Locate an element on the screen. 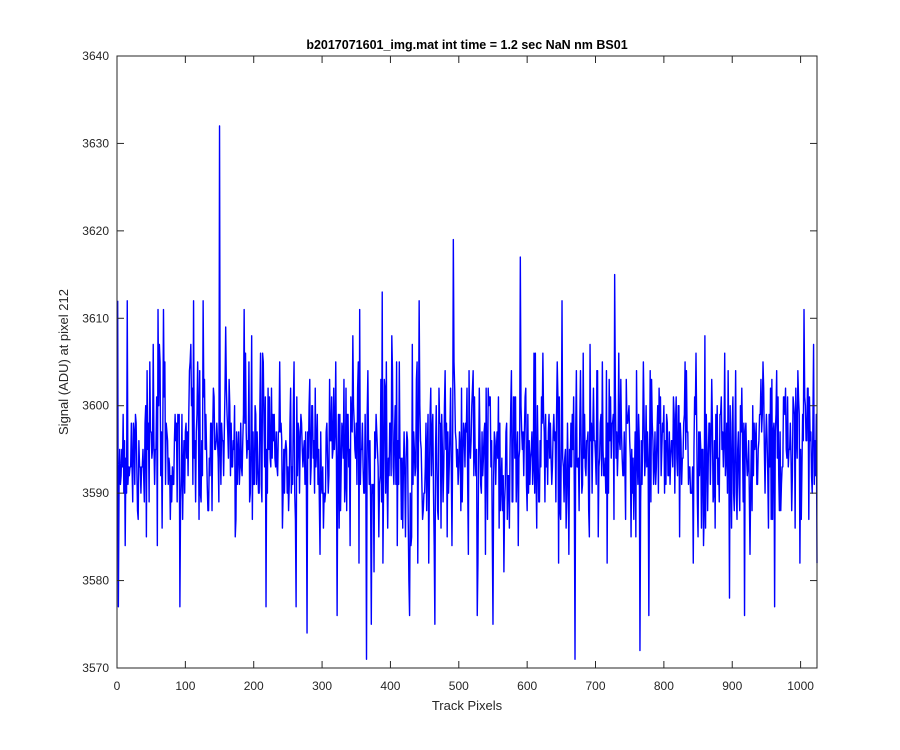 This screenshot has width=900, height=750. x-tick-label: 900 is located at coordinates (732, 686).